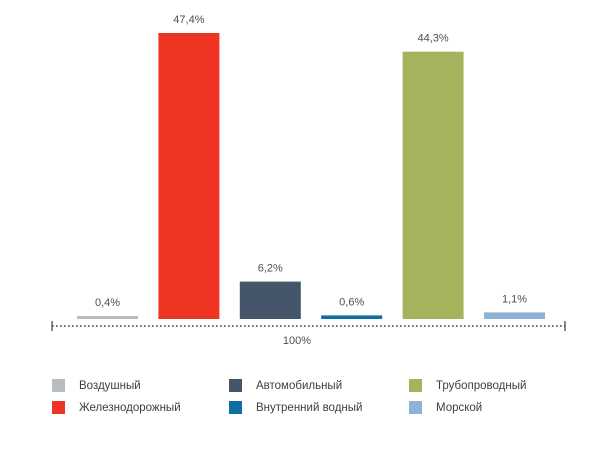 The image size is (613, 454). I want to click on total-label: 100%, so click(297, 341).